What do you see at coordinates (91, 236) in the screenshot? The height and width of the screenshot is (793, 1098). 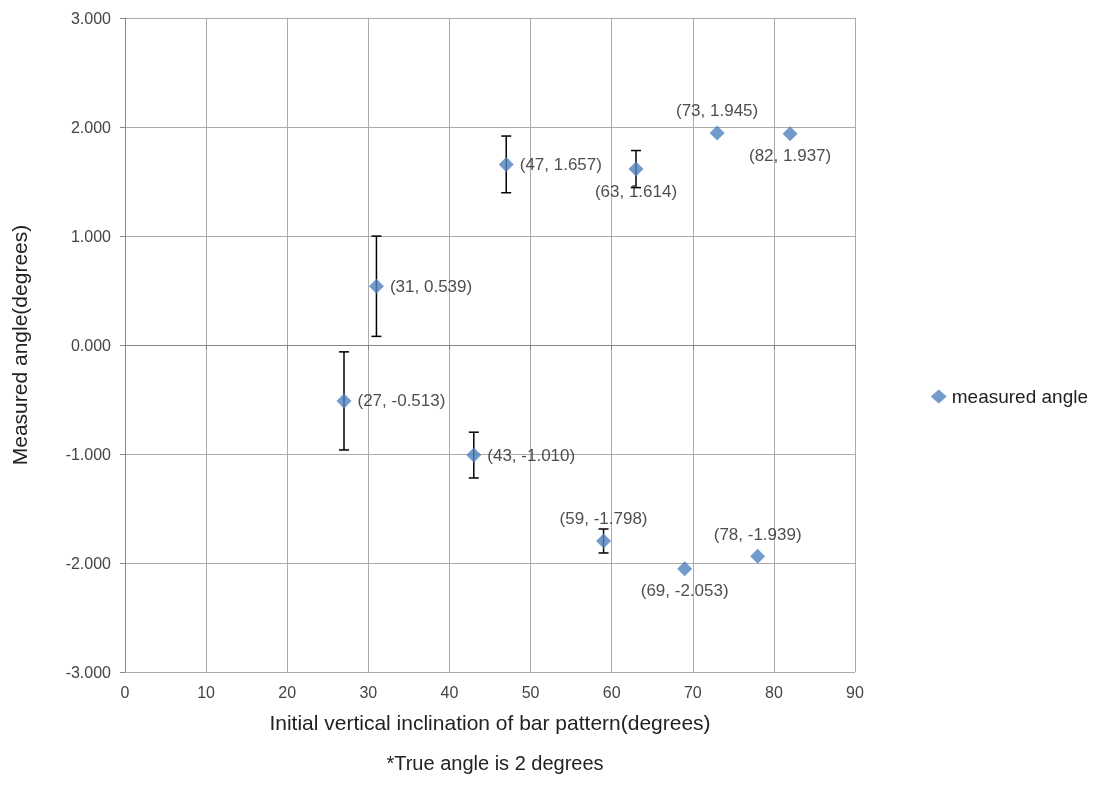 I see `y-tick-label: 1.000` at bounding box center [91, 236].